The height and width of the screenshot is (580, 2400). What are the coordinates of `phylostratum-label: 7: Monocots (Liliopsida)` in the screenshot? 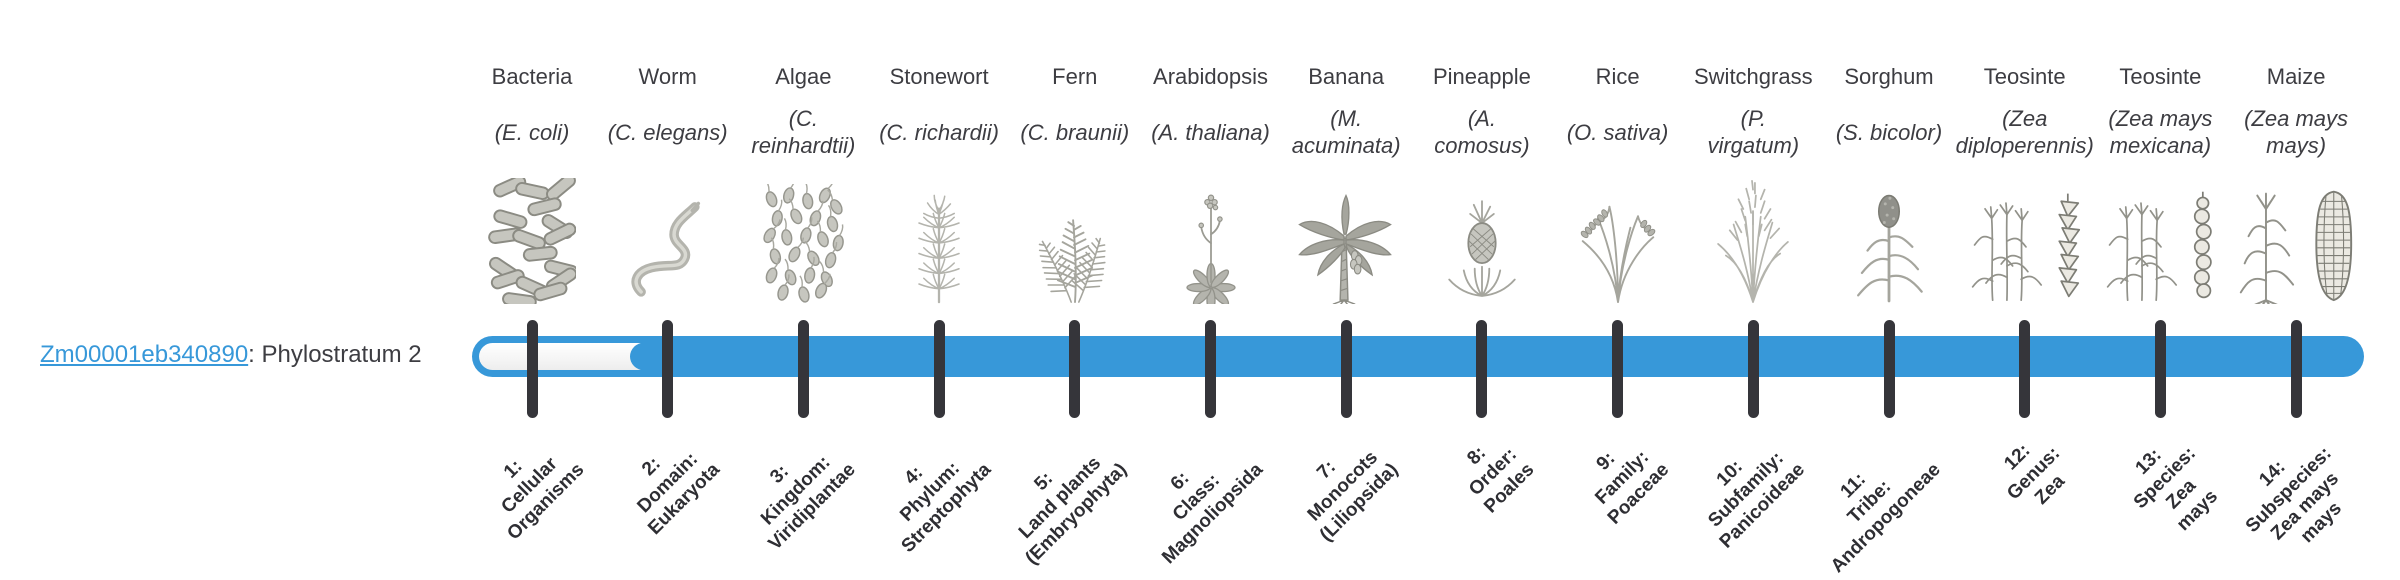 It's located at (1343, 486).